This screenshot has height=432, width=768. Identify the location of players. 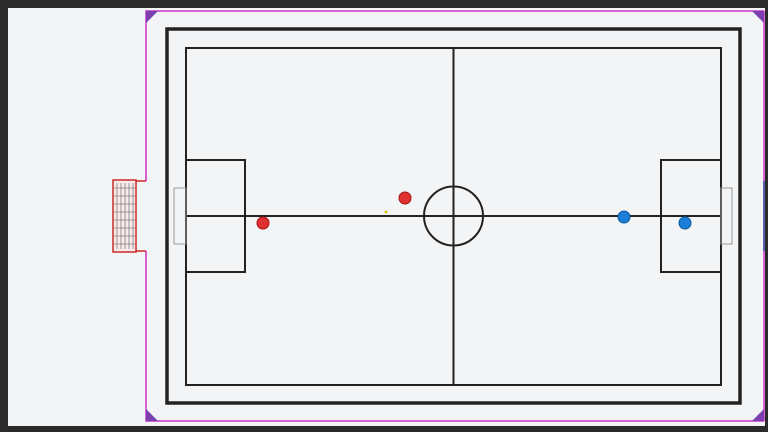
(474, 210).